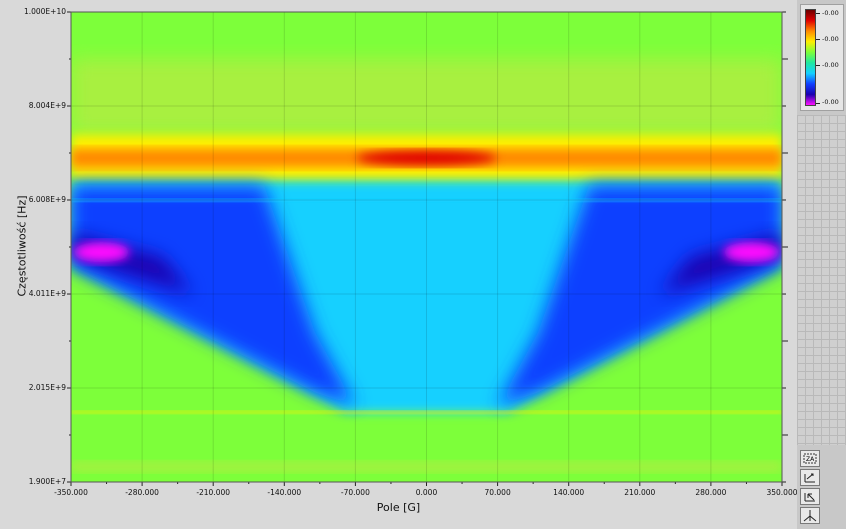  Describe the element at coordinates (101, 252) in the screenshot. I see `peak-absorption-left` at that location.